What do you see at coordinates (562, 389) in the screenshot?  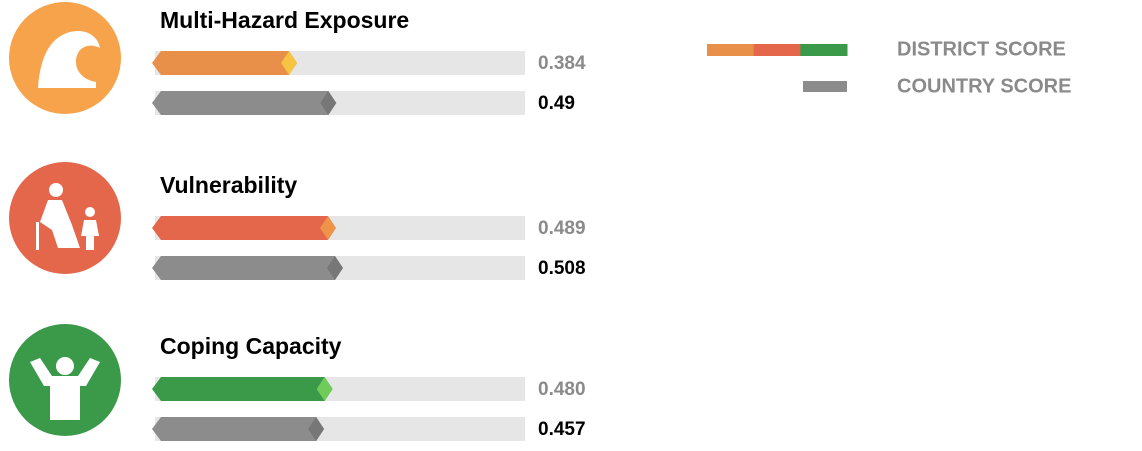 I see `value-label: 0.480` at bounding box center [562, 389].